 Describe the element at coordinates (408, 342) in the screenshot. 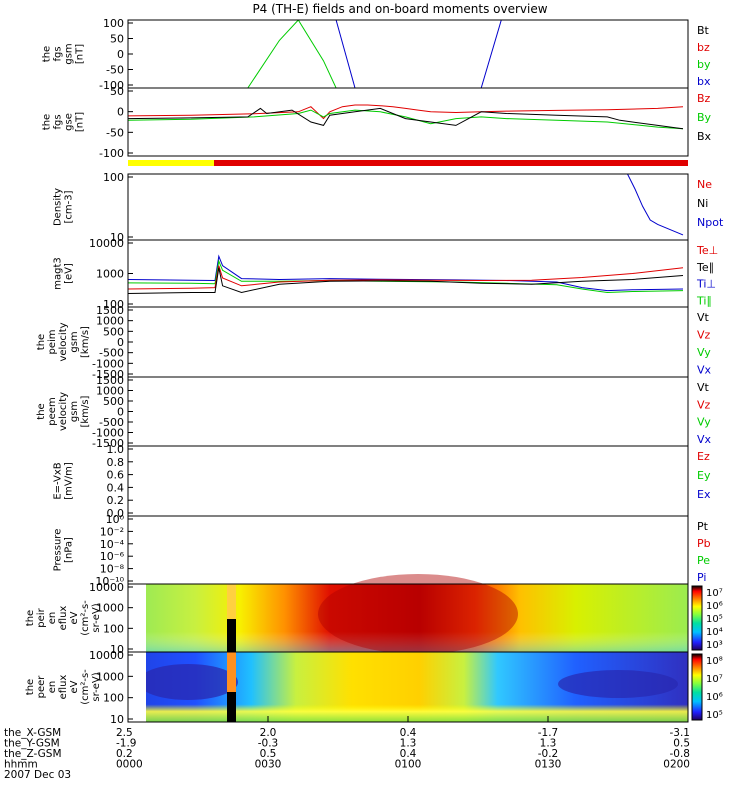

I see `panel-frame-peim` at that location.